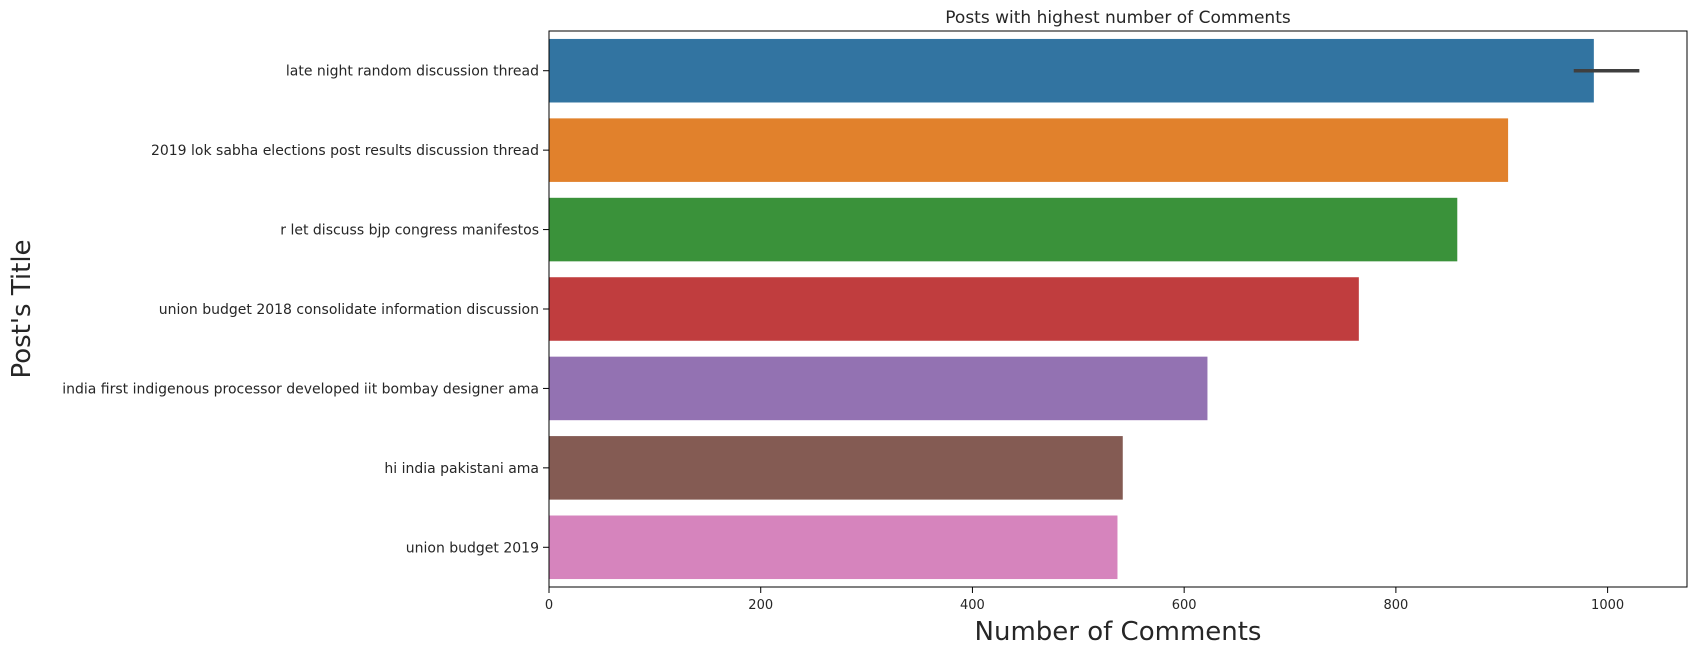  Describe the element at coordinates (22, 308) in the screenshot. I see `y-axis-title: Post's Title` at that location.